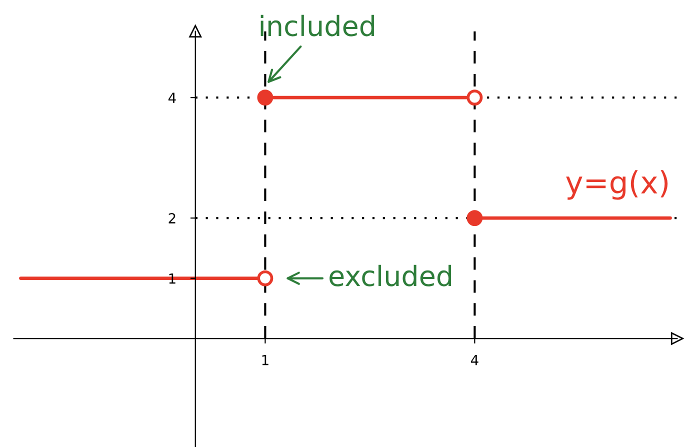  Describe the element at coordinates (617, 185) in the screenshot. I see `series-label: y=g(x)` at that location.